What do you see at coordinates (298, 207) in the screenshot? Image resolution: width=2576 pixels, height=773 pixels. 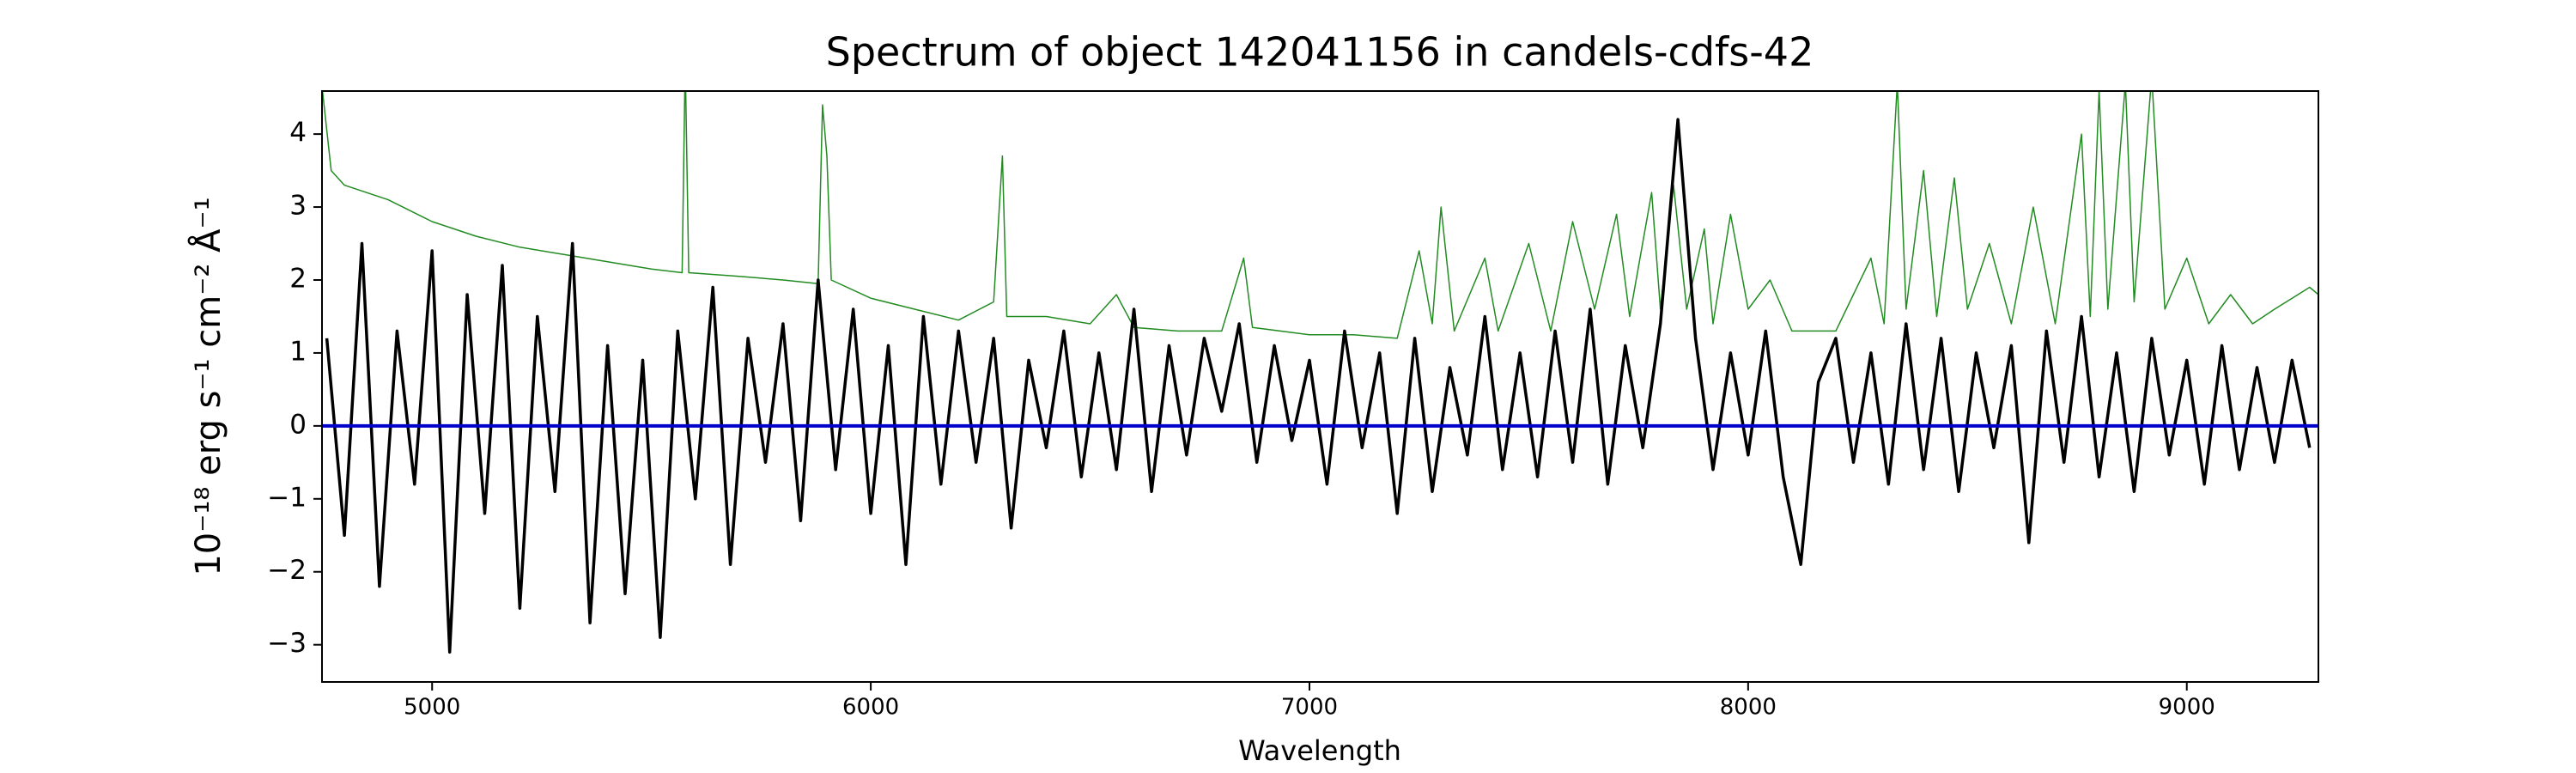 I see `y-tick-label: 3` at bounding box center [298, 207].